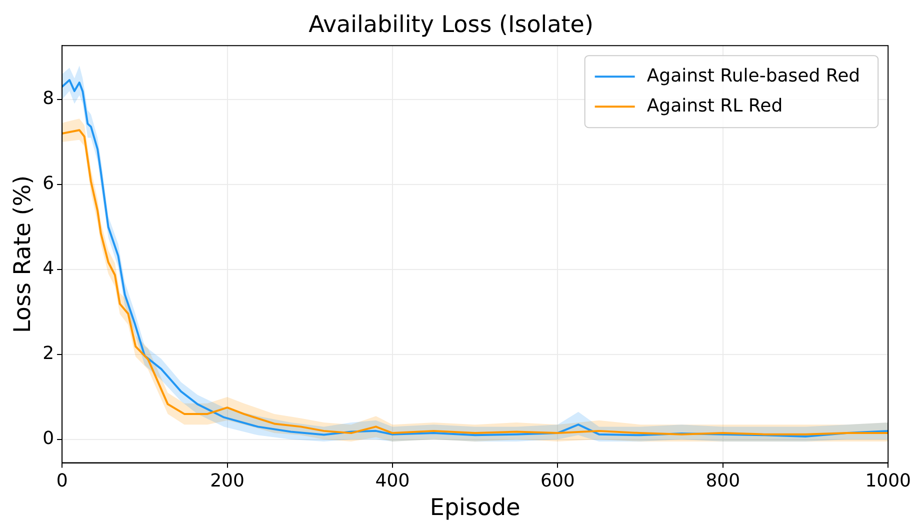  What do you see at coordinates (48, 439) in the screenshot?
I see `y-tick-label: 0` at bounding box center [48, 439].